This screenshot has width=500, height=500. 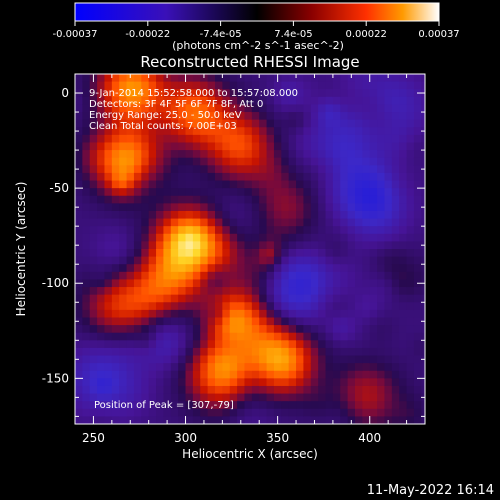 What do you see at coordinates (250, 454) in the screenshot?
I see `x-axis-label: Heliocentric X (arcsec)` at bounding box center [250, 454].